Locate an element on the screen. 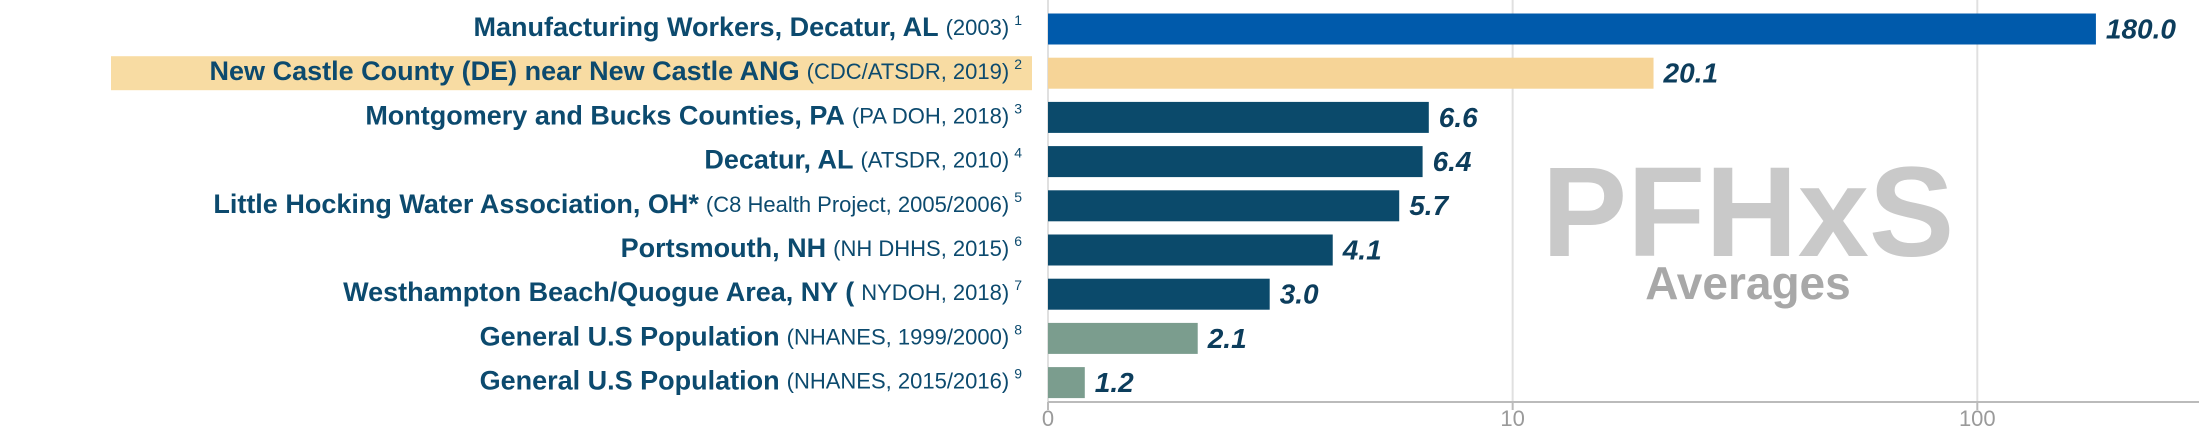 Image resolution: width=2209 pixels, height=434 pixels. category-source: NYDOH, 2018) is located at coordinates (935, 292).